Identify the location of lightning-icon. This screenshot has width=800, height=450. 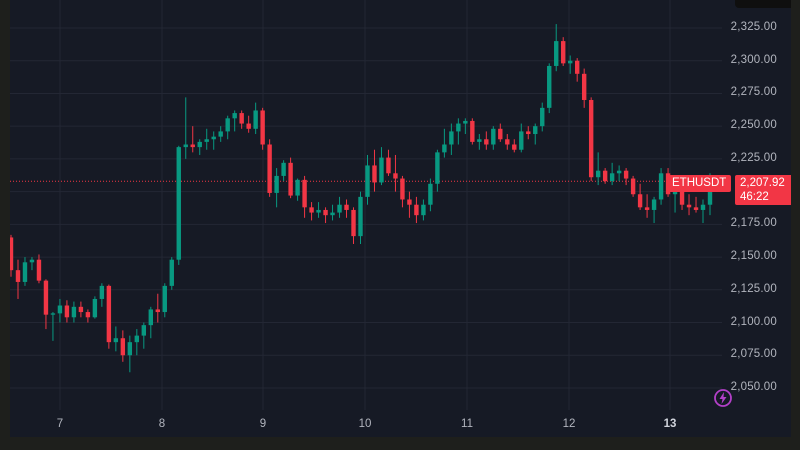
(723, 398).